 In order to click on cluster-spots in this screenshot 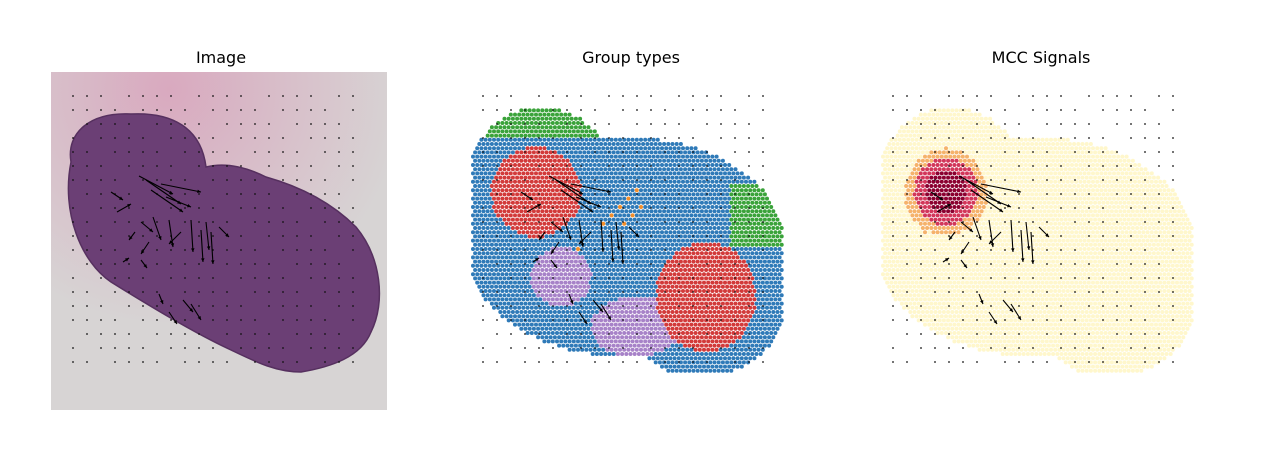, I will do `click(627, 240)`.